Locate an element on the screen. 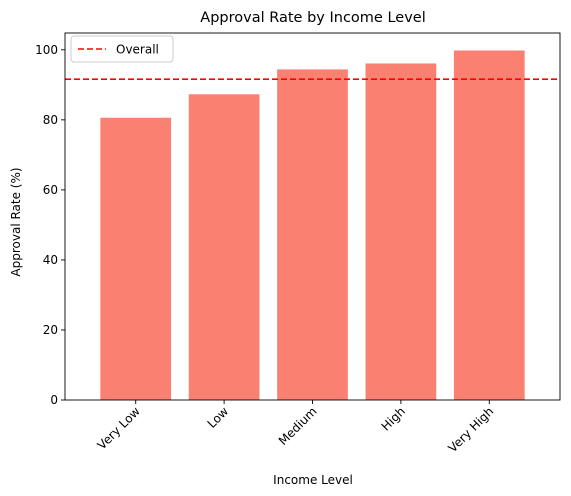 Image resolution: width=571 pixels, height=496 pixels. bar-very-high is located at coordinates (489, 225).